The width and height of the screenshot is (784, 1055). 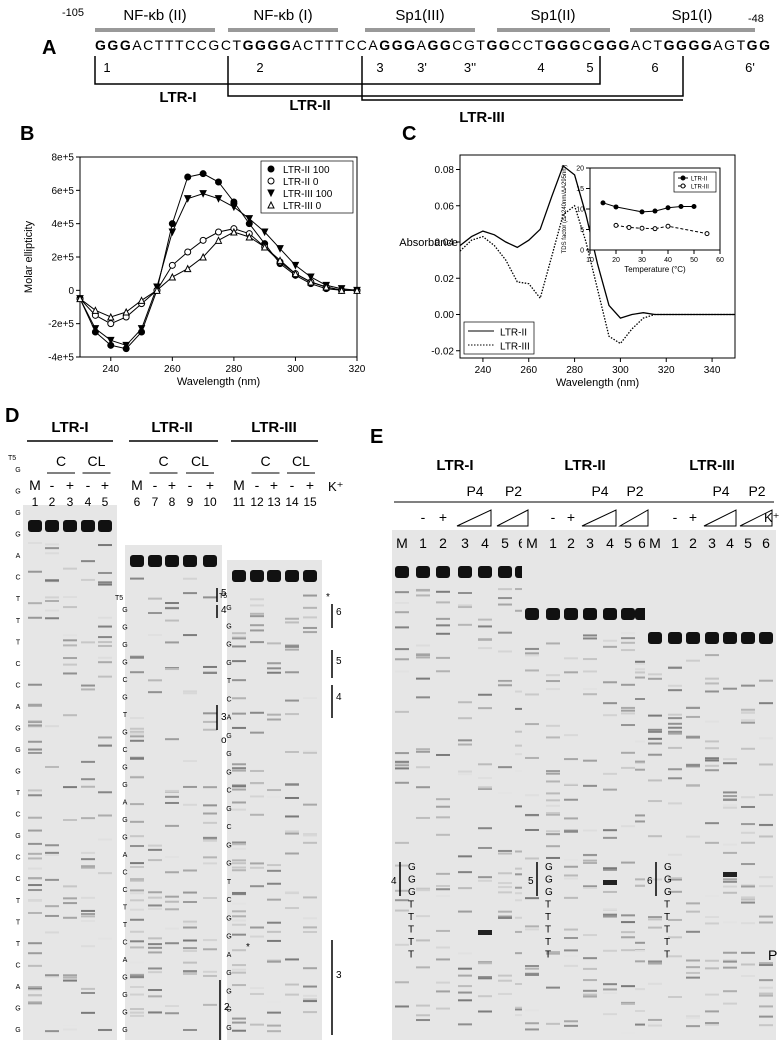 I want to click on x-tick-label: 300, so click(x=620, y=370).